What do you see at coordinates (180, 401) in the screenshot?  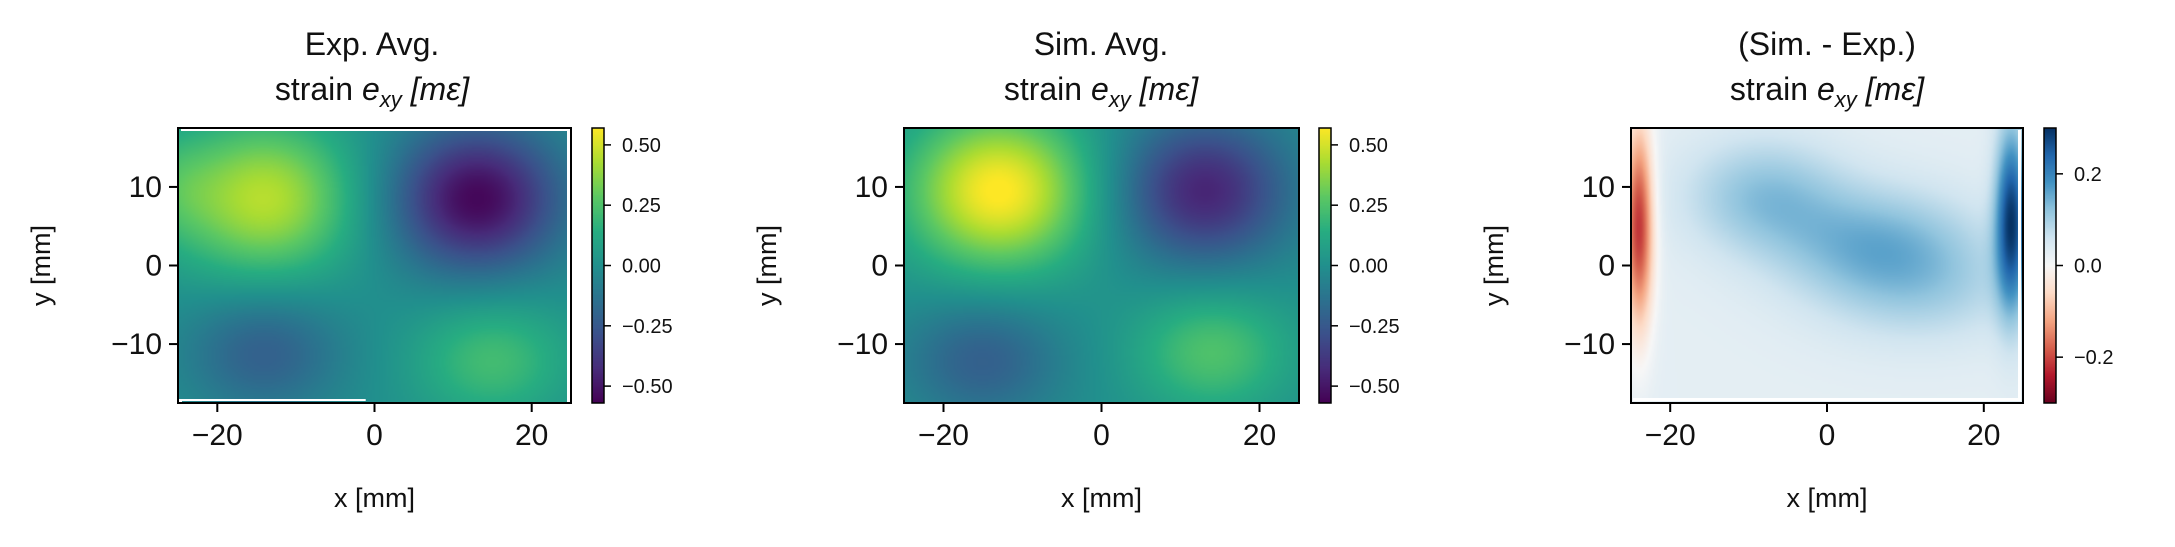 I see `gap-corner` at bounding box center [180, 401].